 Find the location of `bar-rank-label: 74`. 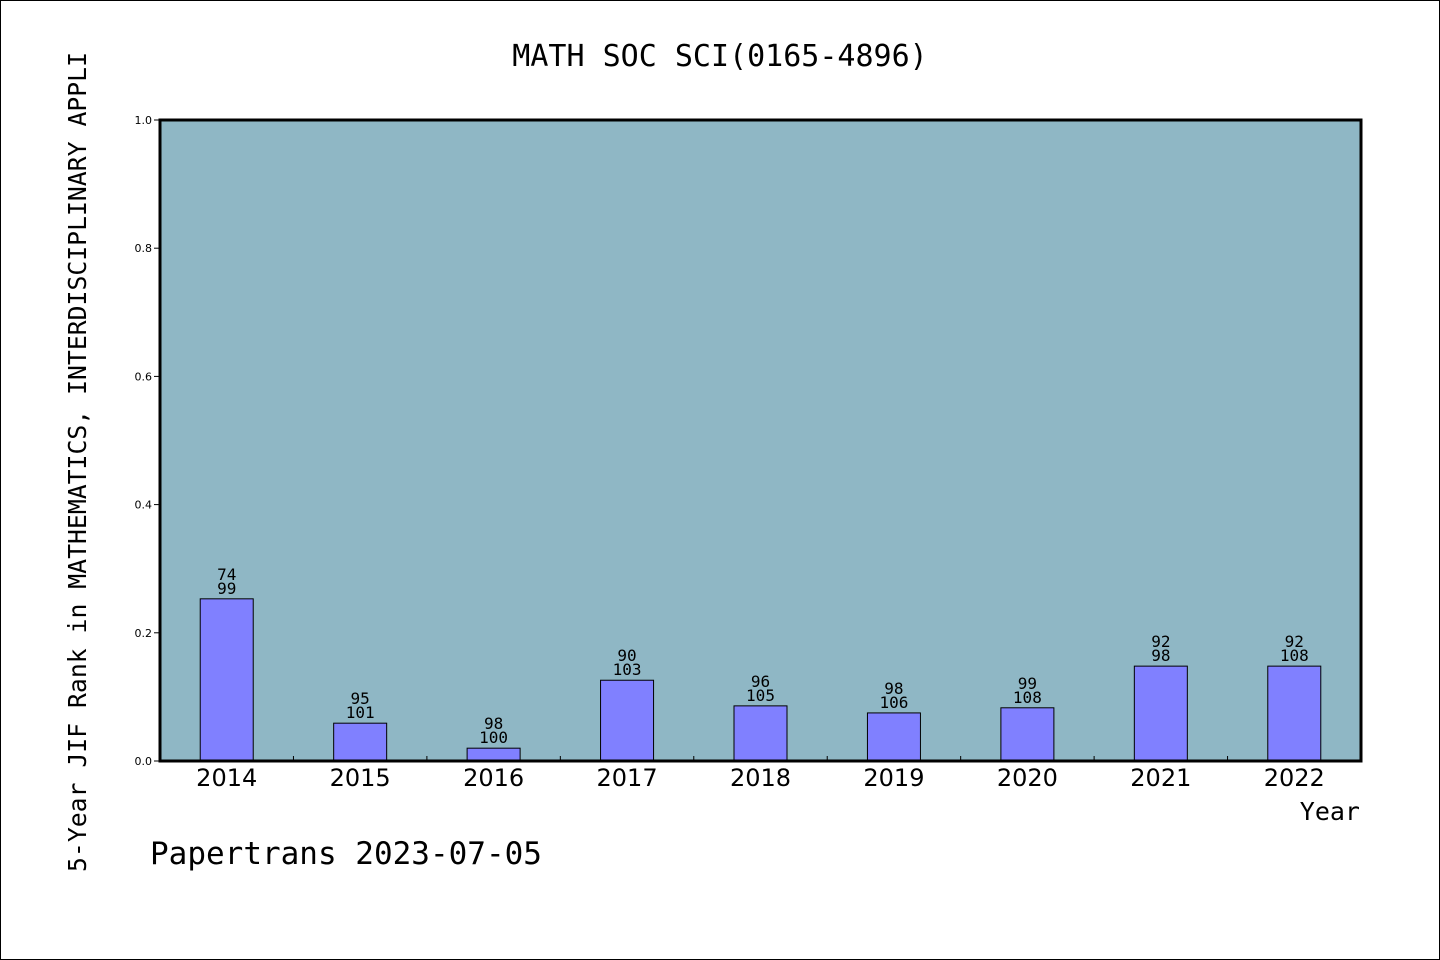

bar-rank-label: 74 is located at coordinates (226, 574).